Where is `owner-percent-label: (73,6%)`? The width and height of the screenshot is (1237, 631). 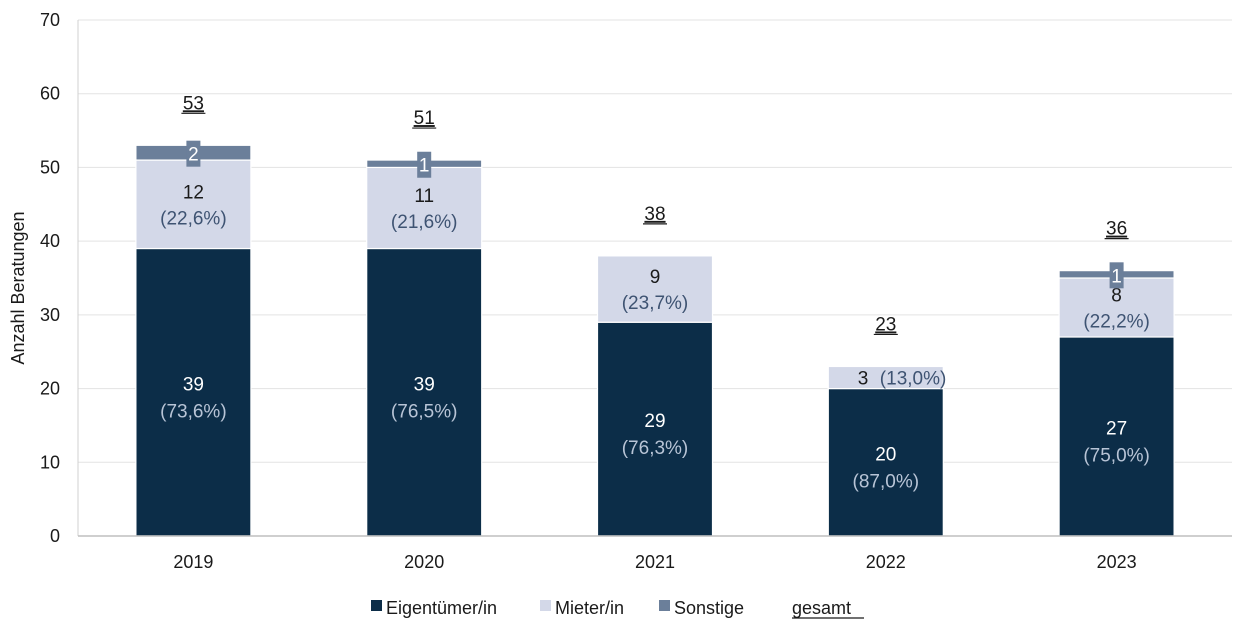 owner-percent-label: (73,6%) is located at coordinates (193, 411).